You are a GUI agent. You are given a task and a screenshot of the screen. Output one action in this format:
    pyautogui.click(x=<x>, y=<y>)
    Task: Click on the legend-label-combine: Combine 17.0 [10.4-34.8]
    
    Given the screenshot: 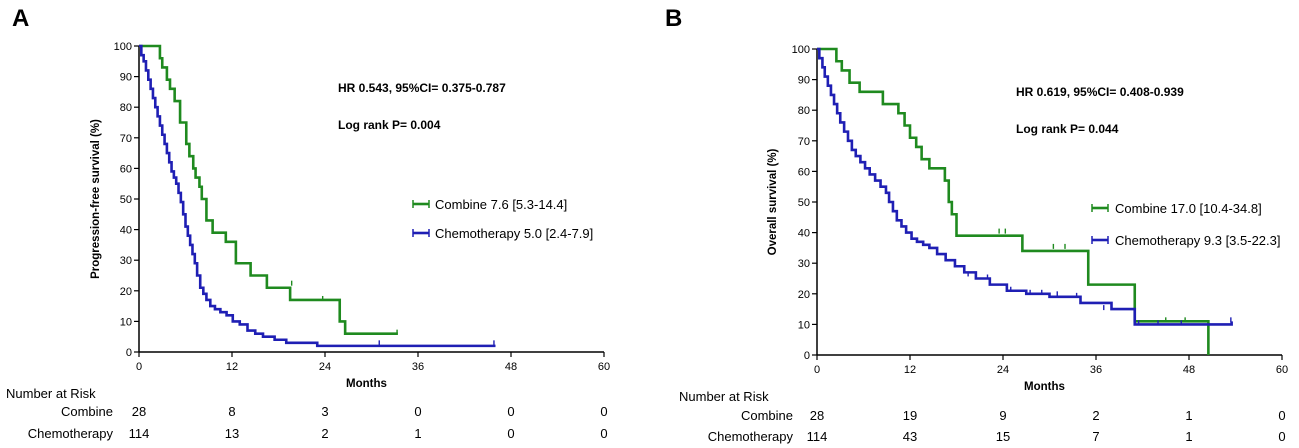 What is the action you would take?
    pyautogui.click(x=1188, y=208)
    